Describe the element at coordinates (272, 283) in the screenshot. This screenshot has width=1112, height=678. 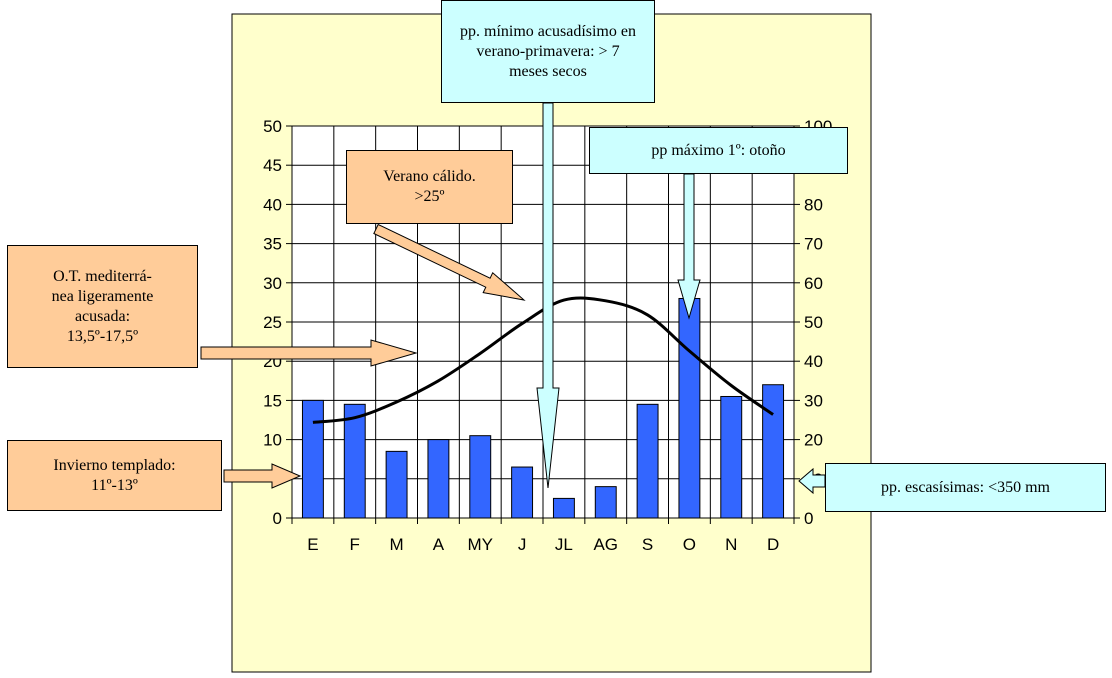
I see `left-tick-label: 30` at that location.